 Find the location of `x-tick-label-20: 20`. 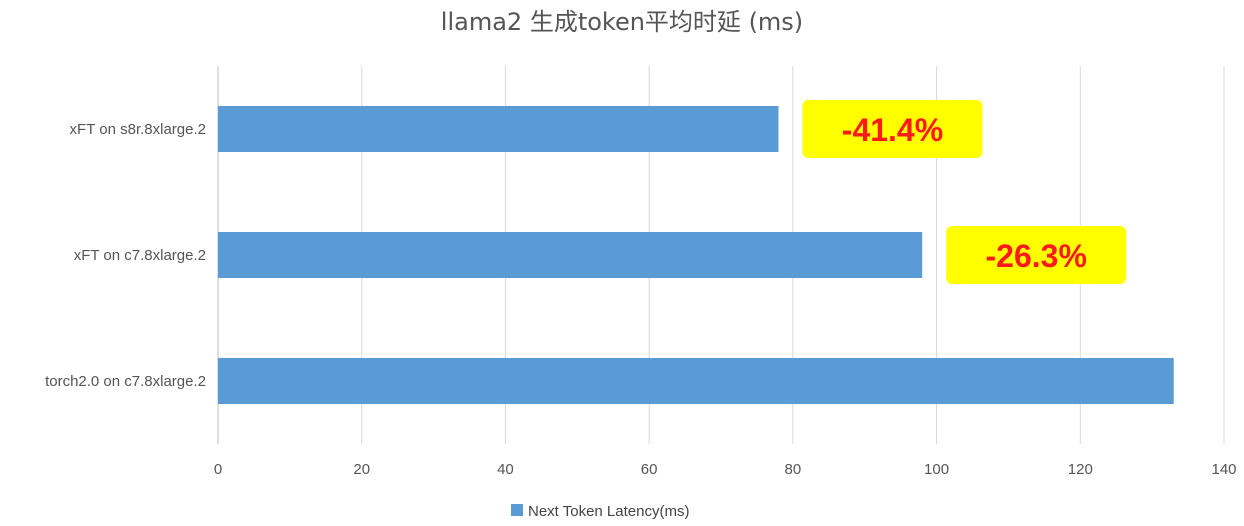

x-tick-label-20: 20 is located at coordinates (361, 469).